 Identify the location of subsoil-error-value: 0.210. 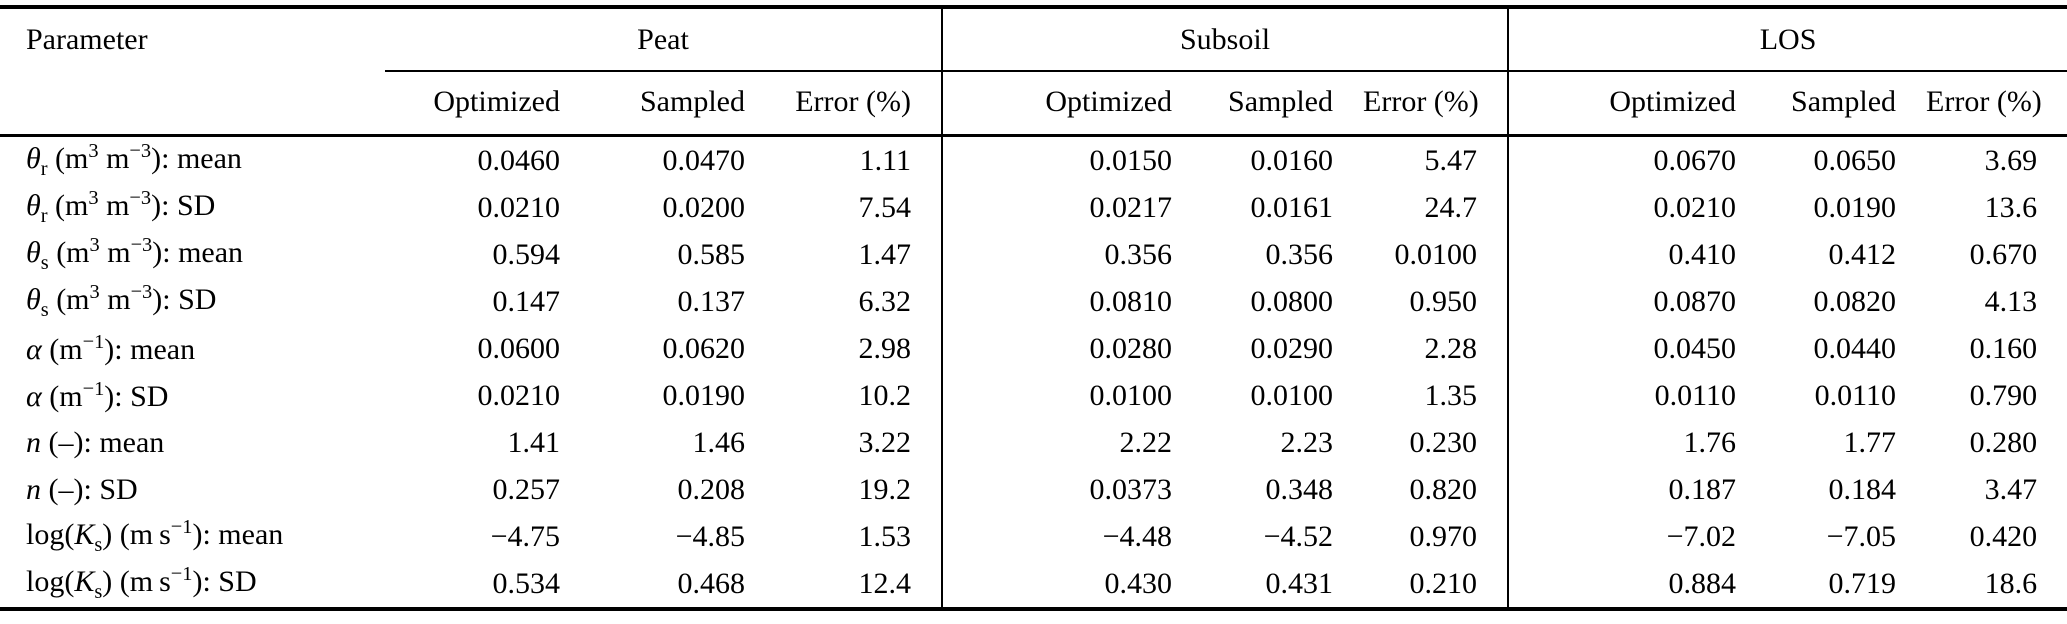
(1443, 583).